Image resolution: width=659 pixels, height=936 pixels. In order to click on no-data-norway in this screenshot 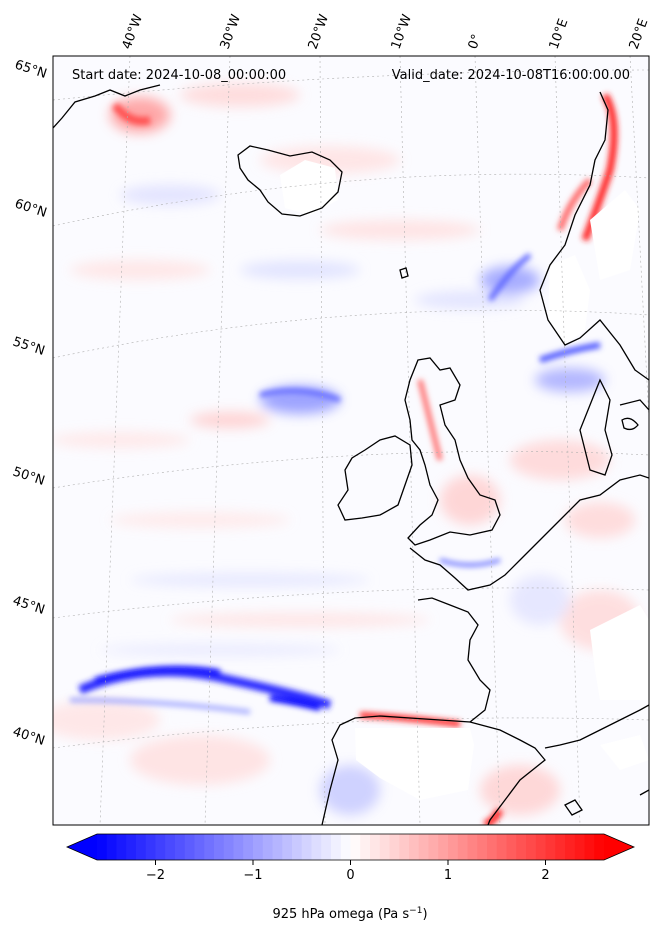, I will do `click(569, 300)`.